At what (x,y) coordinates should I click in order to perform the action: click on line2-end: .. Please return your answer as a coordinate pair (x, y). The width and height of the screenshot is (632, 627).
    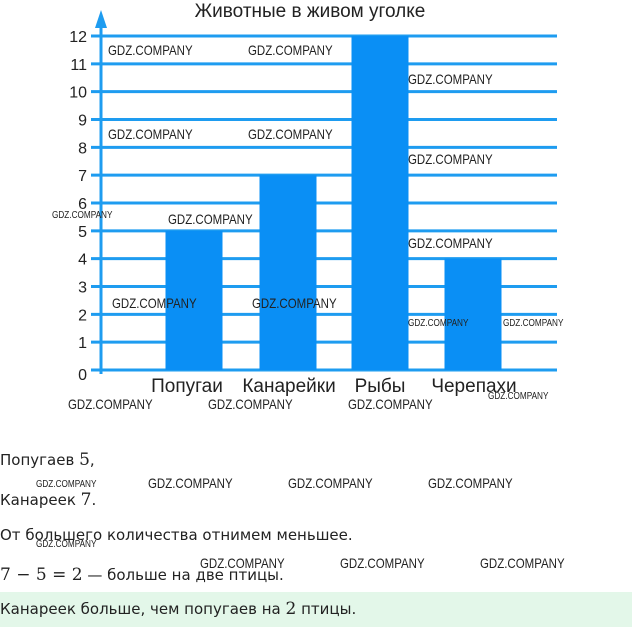
    Looking at the image, I should click on (94, 500).